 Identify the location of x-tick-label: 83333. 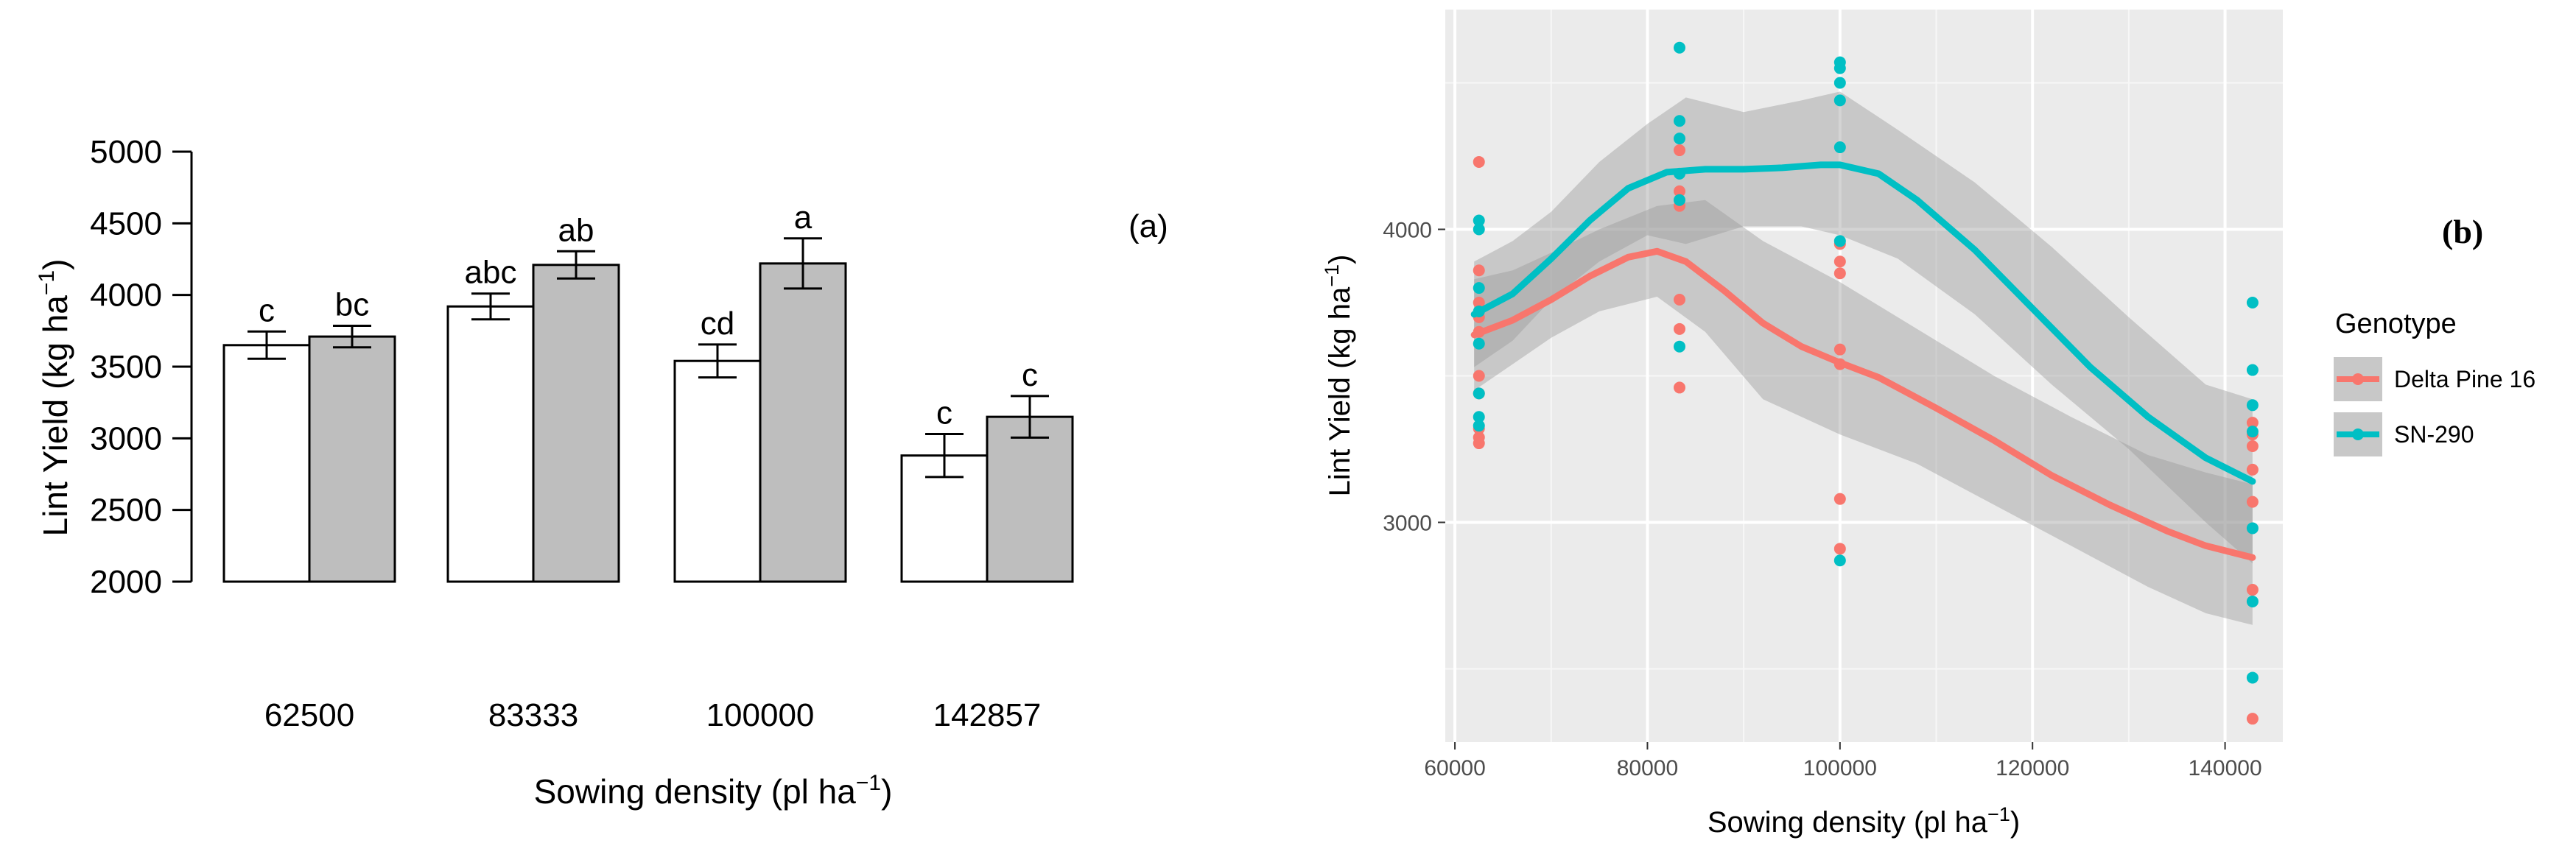
(533, 715).